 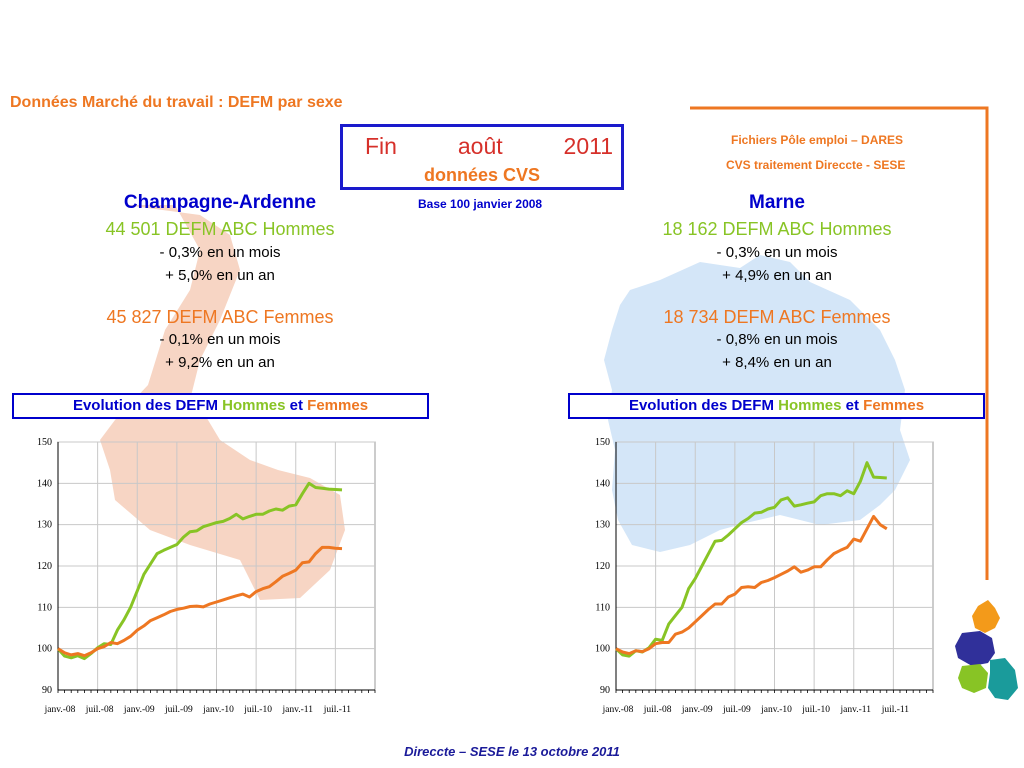 What do you see at coordinates (777, 275) in the screenshot?
I see `right-men-year: + 4,9% en un an` at bounding box center [777, 275].